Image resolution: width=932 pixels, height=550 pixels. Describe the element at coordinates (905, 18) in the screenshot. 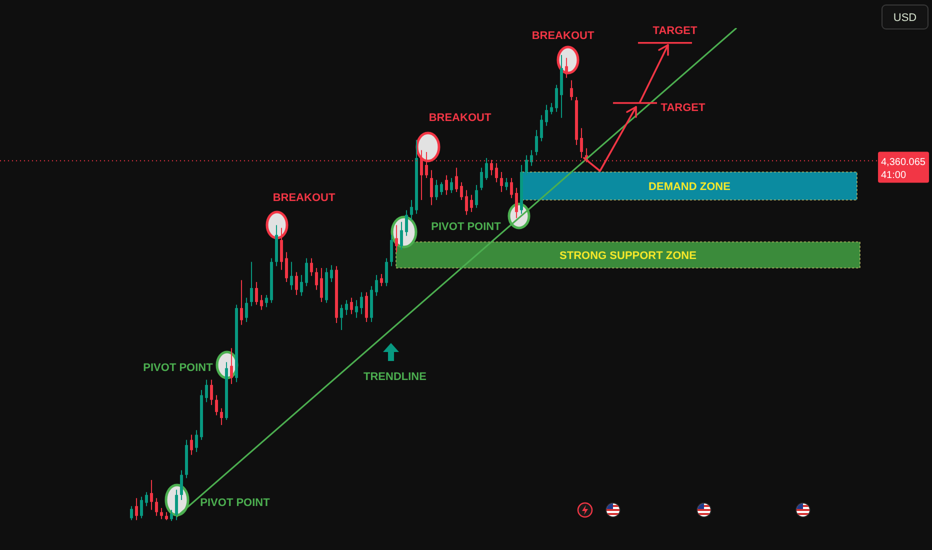

I see `y-axis-title: USD` at that location.